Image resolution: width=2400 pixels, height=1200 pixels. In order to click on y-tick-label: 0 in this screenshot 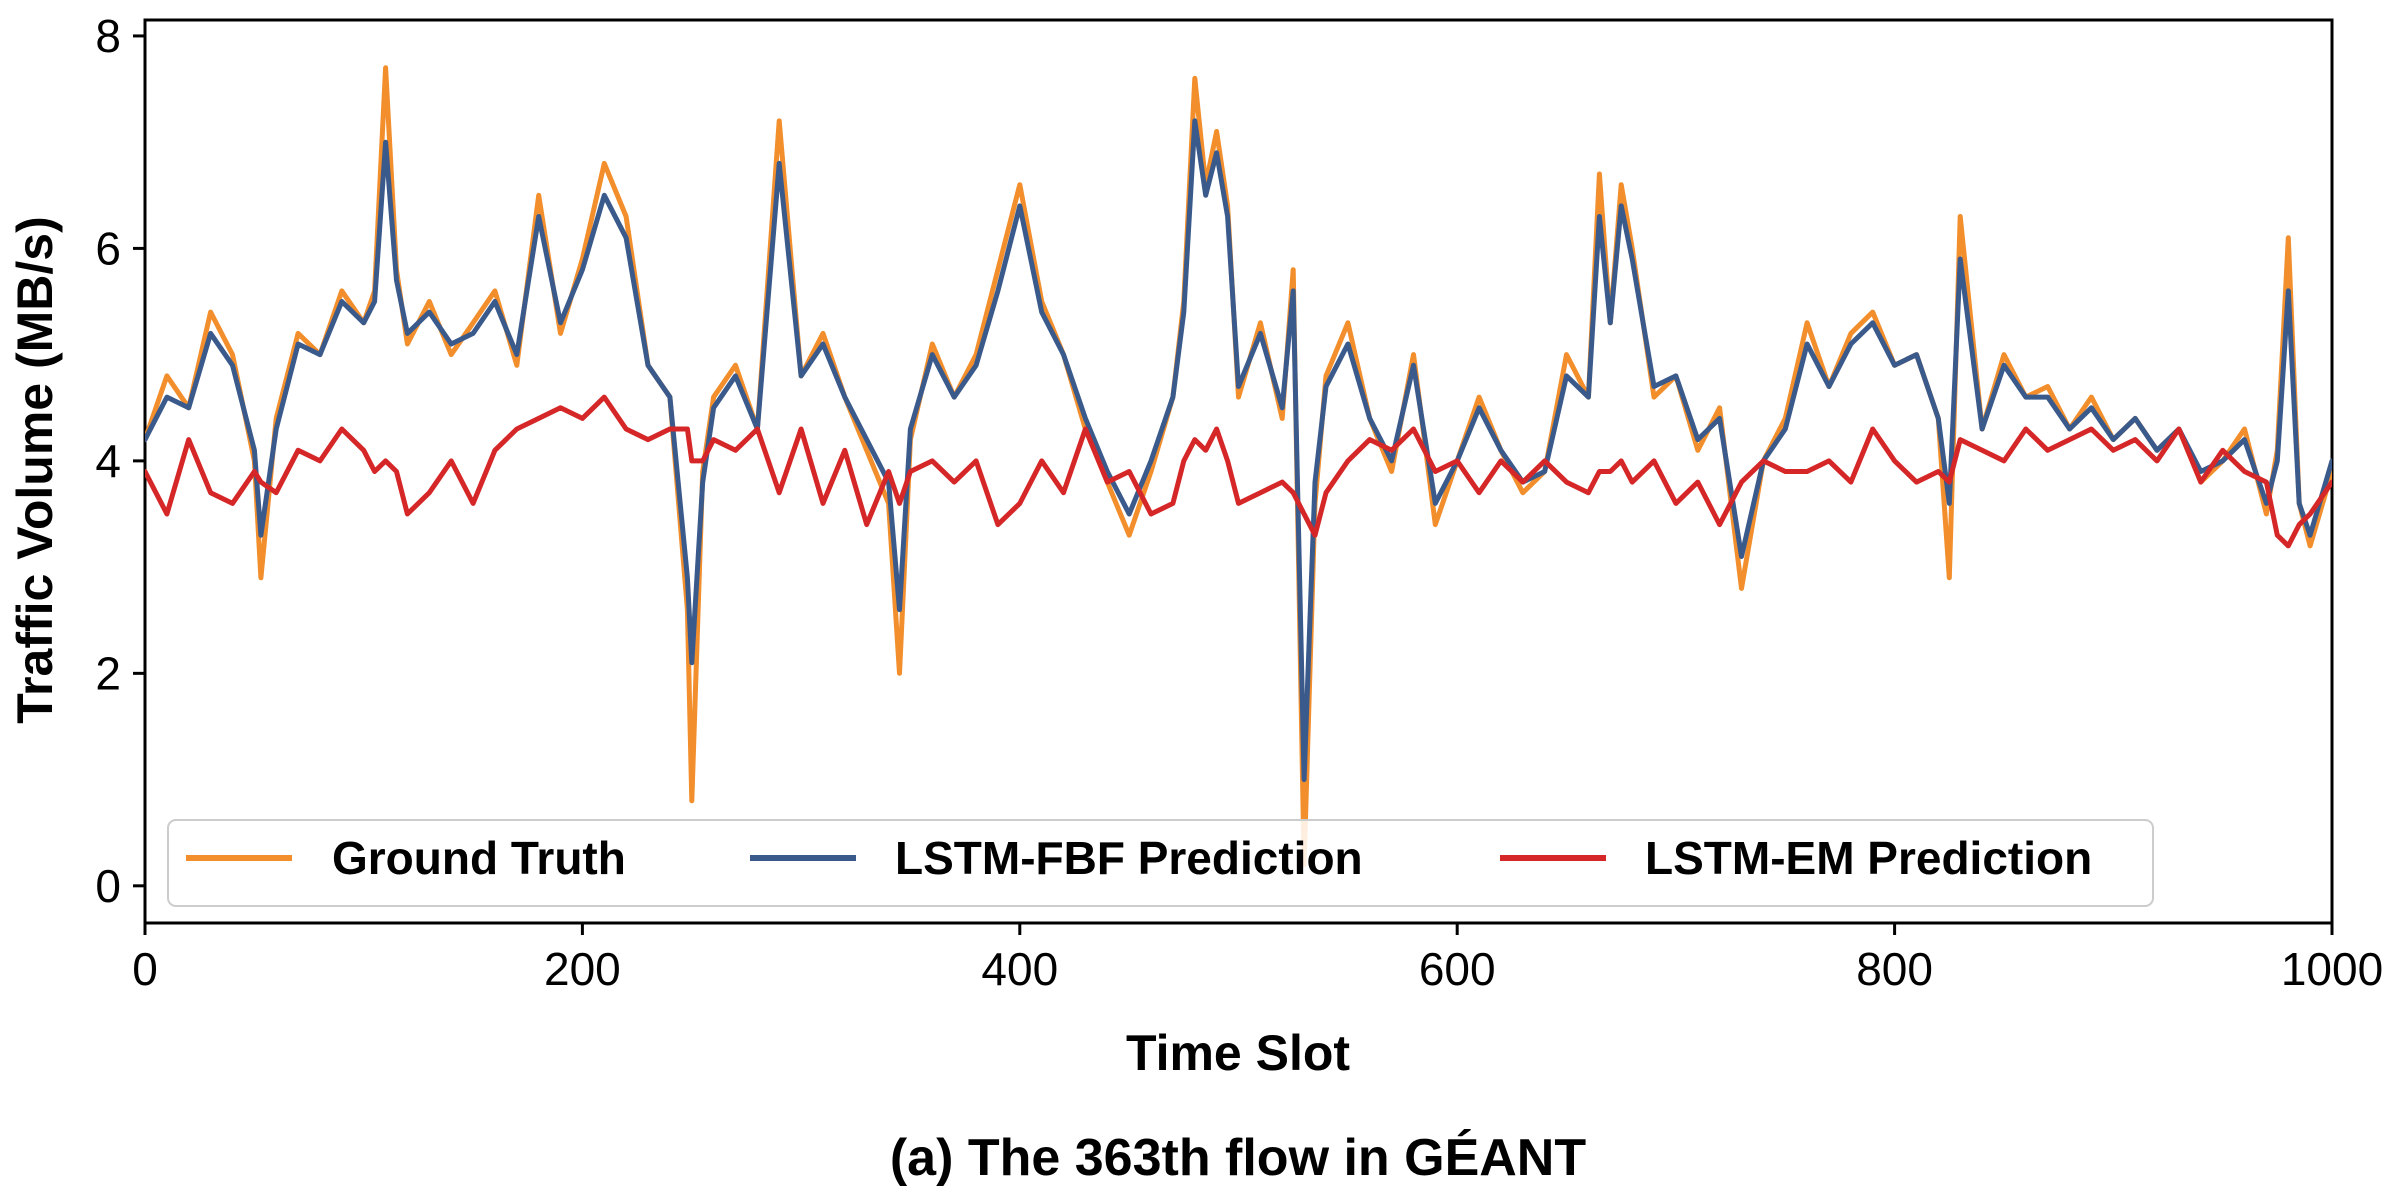, I will do `click(108, 886)`.